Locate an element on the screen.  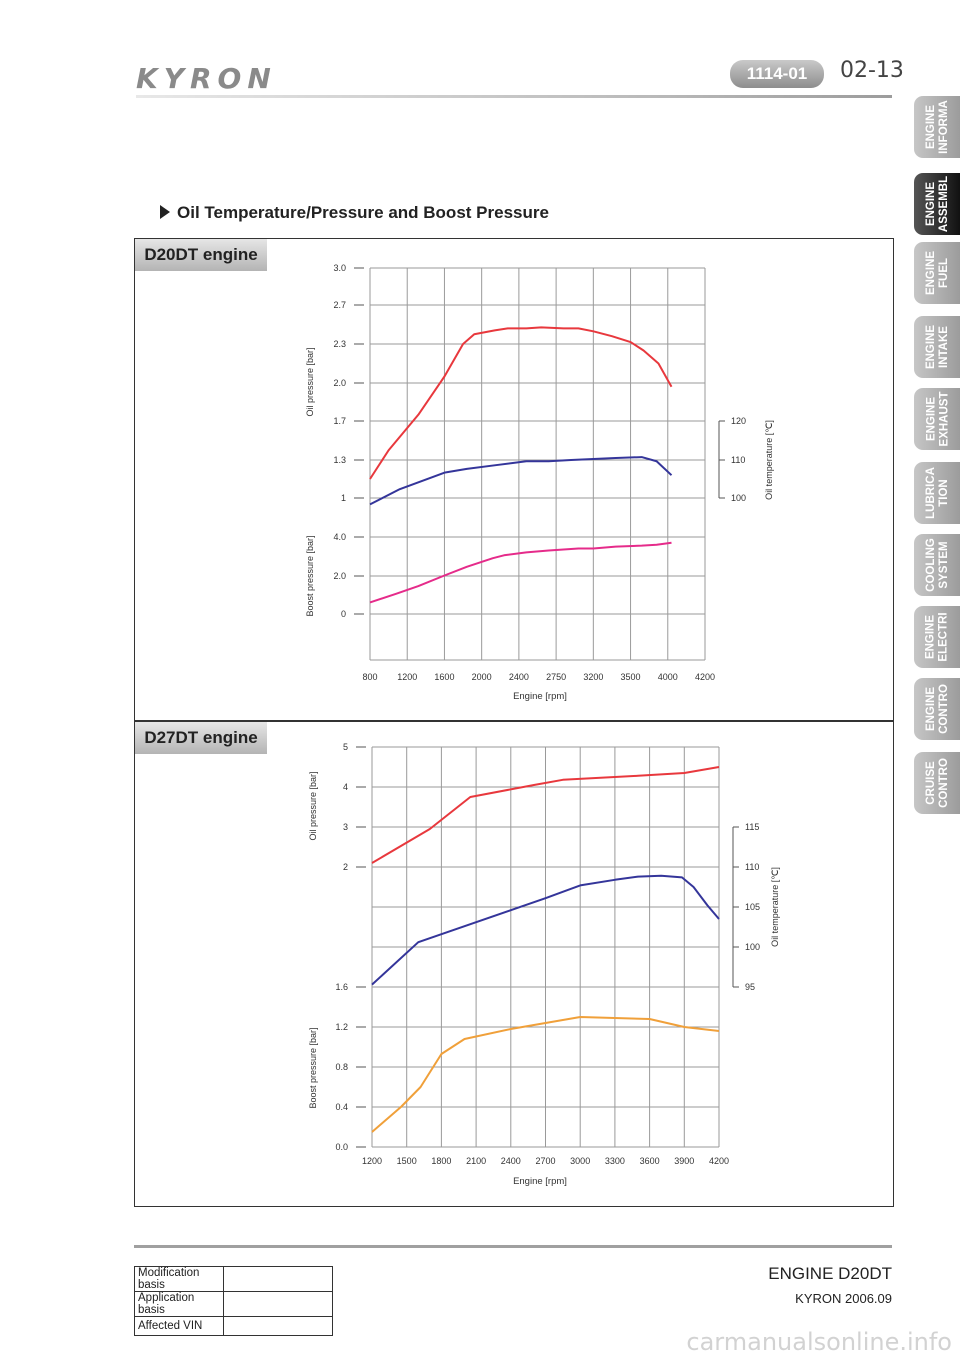
table-row: Modification basis is located at coordinates (233, 1279).